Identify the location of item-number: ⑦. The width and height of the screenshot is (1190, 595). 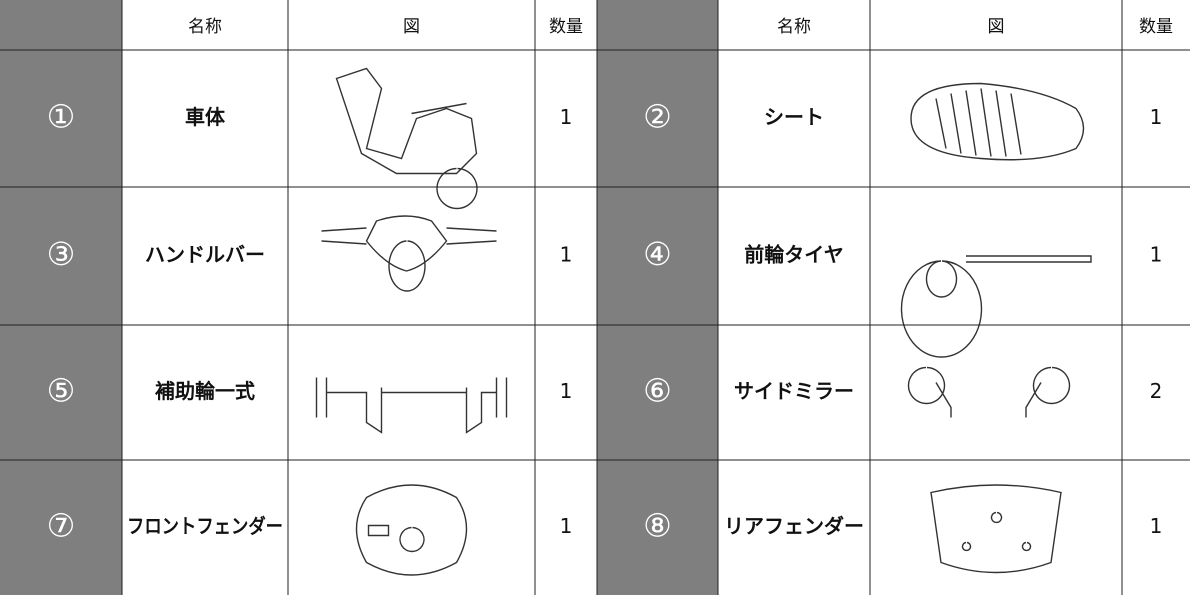
(61, 526).